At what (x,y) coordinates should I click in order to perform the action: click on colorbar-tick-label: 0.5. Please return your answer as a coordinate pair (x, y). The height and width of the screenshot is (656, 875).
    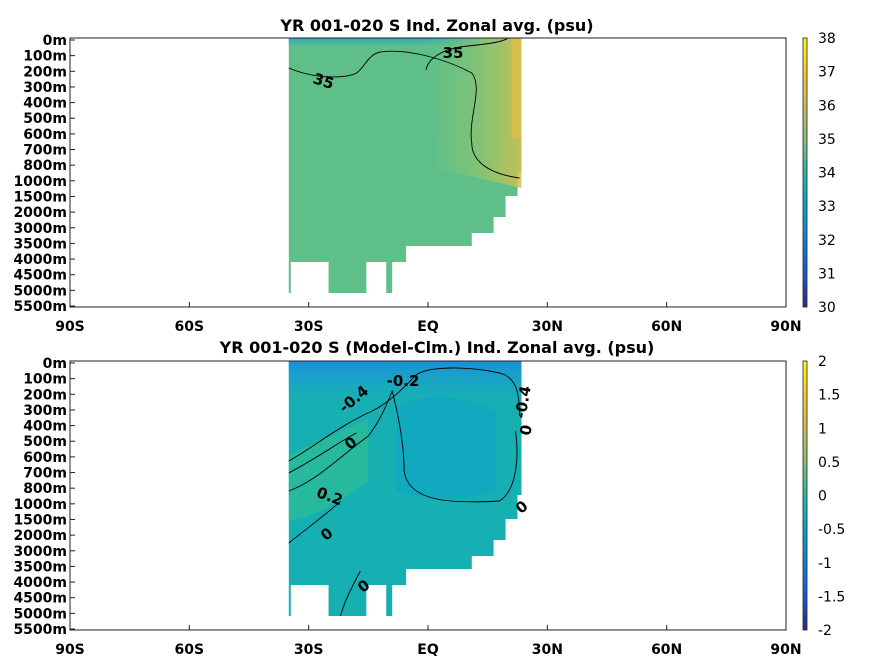
    Looking at the image, I should click on (829, 463).